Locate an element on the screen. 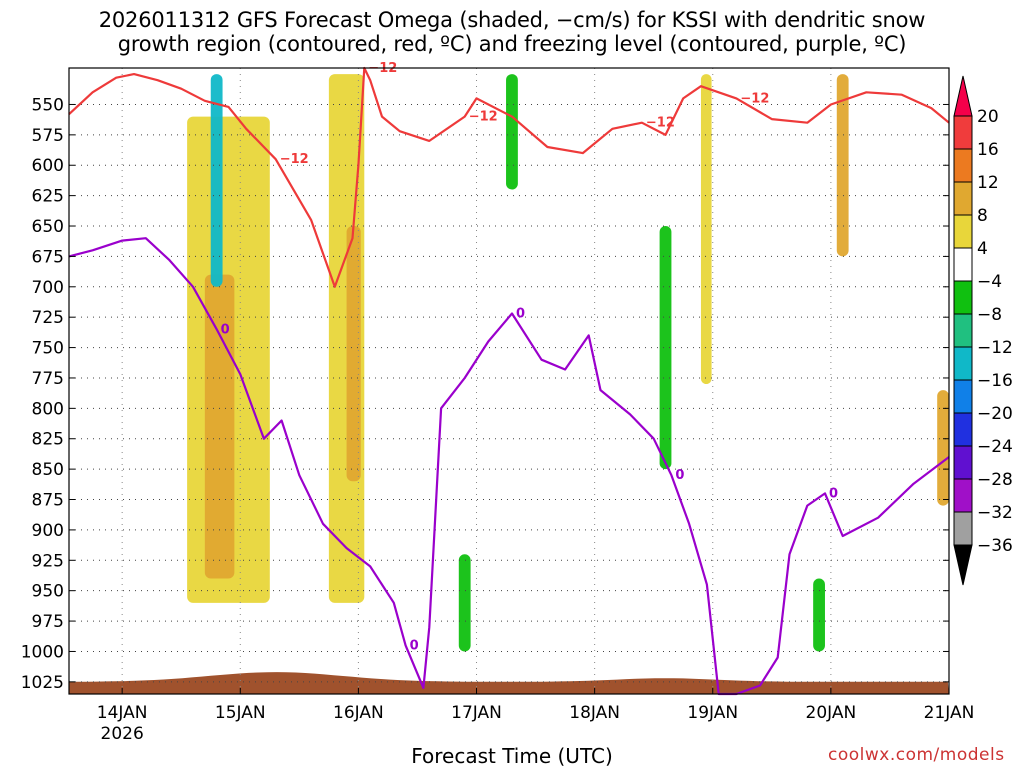 The width and height of the screenshot is (1024, 768). y-tick-label: 575 is located at coordinates (48, 136).